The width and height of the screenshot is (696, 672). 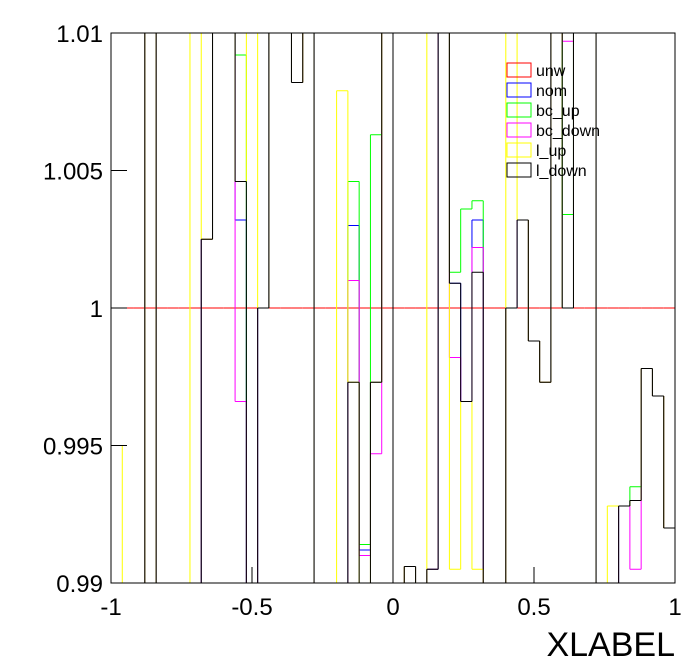 I want to click on y-tick-label: 0.995, so click(x=73, y=447).